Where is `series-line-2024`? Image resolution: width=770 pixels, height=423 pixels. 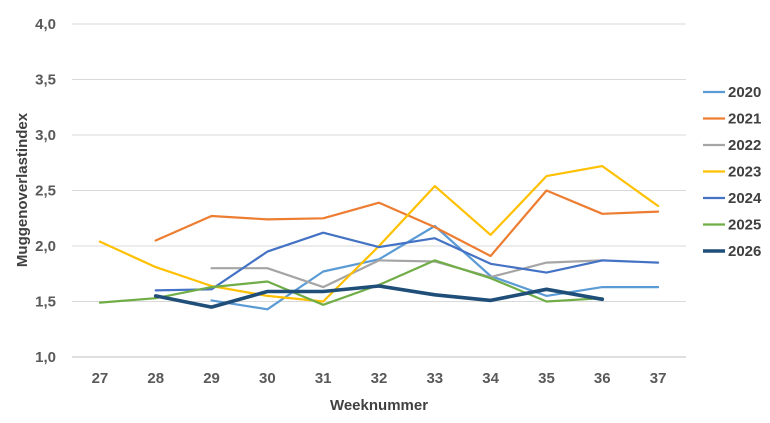
series-line-2024 is located at coordinates (407, 261).